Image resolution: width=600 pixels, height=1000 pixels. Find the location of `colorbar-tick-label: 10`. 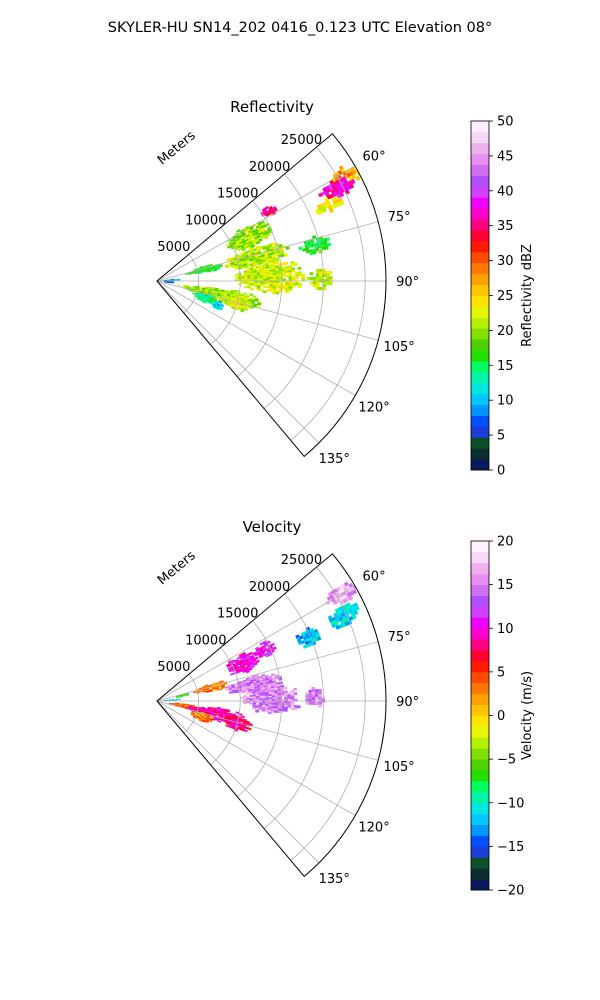

colorbar-tick-label: 10 is located at coordinates (505, 629).